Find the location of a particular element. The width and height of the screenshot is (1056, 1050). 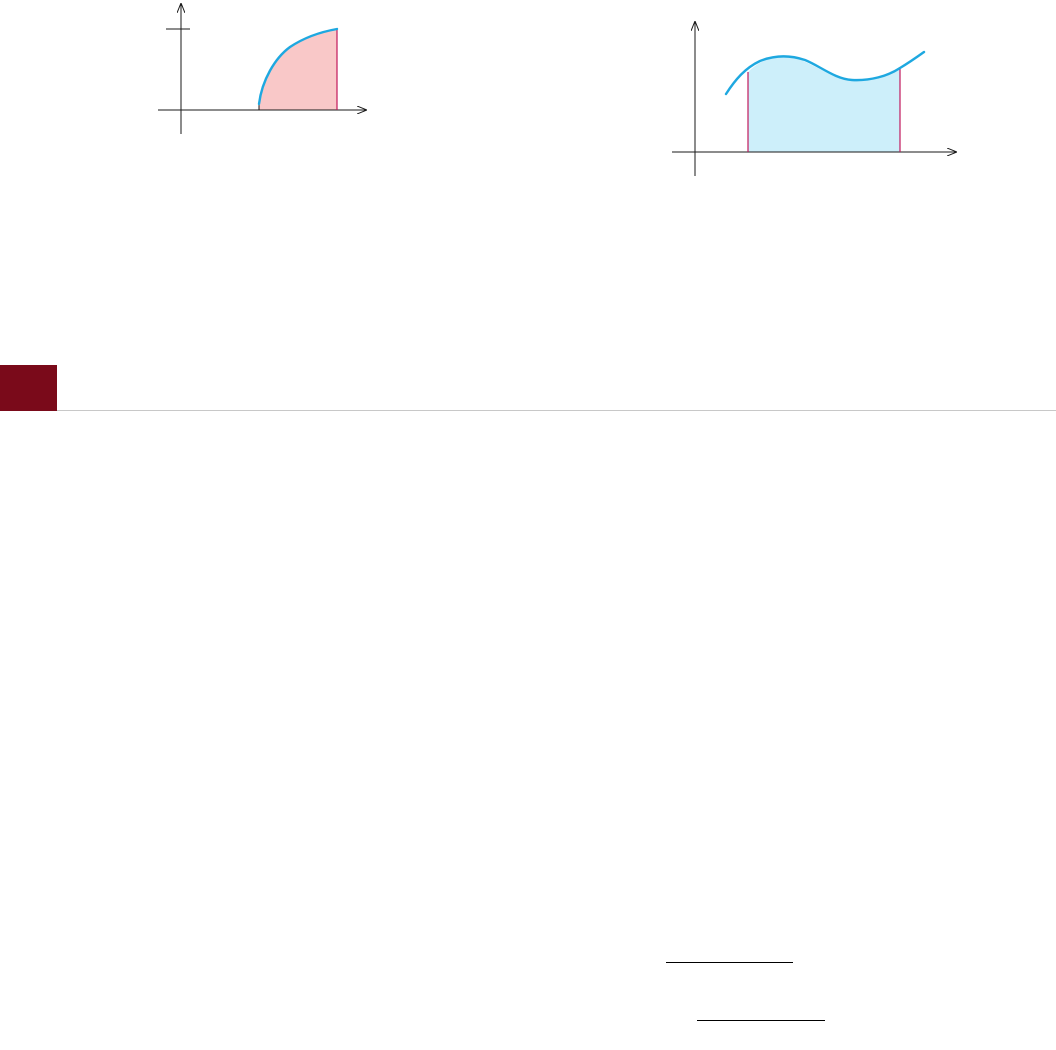

left-curve is located at coordinates (298, 66).